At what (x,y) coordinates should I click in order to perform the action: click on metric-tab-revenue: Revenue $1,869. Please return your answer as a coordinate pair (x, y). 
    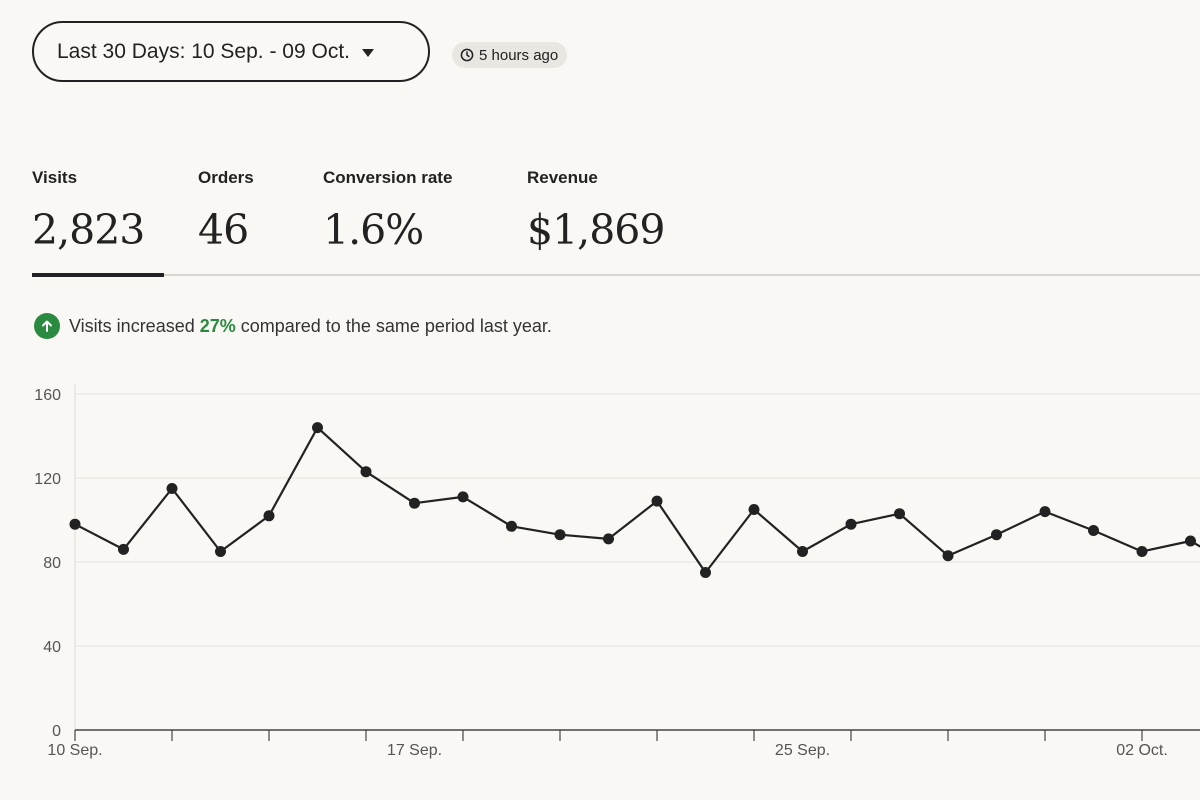
    Looking at the image, I should click on (596, 211).